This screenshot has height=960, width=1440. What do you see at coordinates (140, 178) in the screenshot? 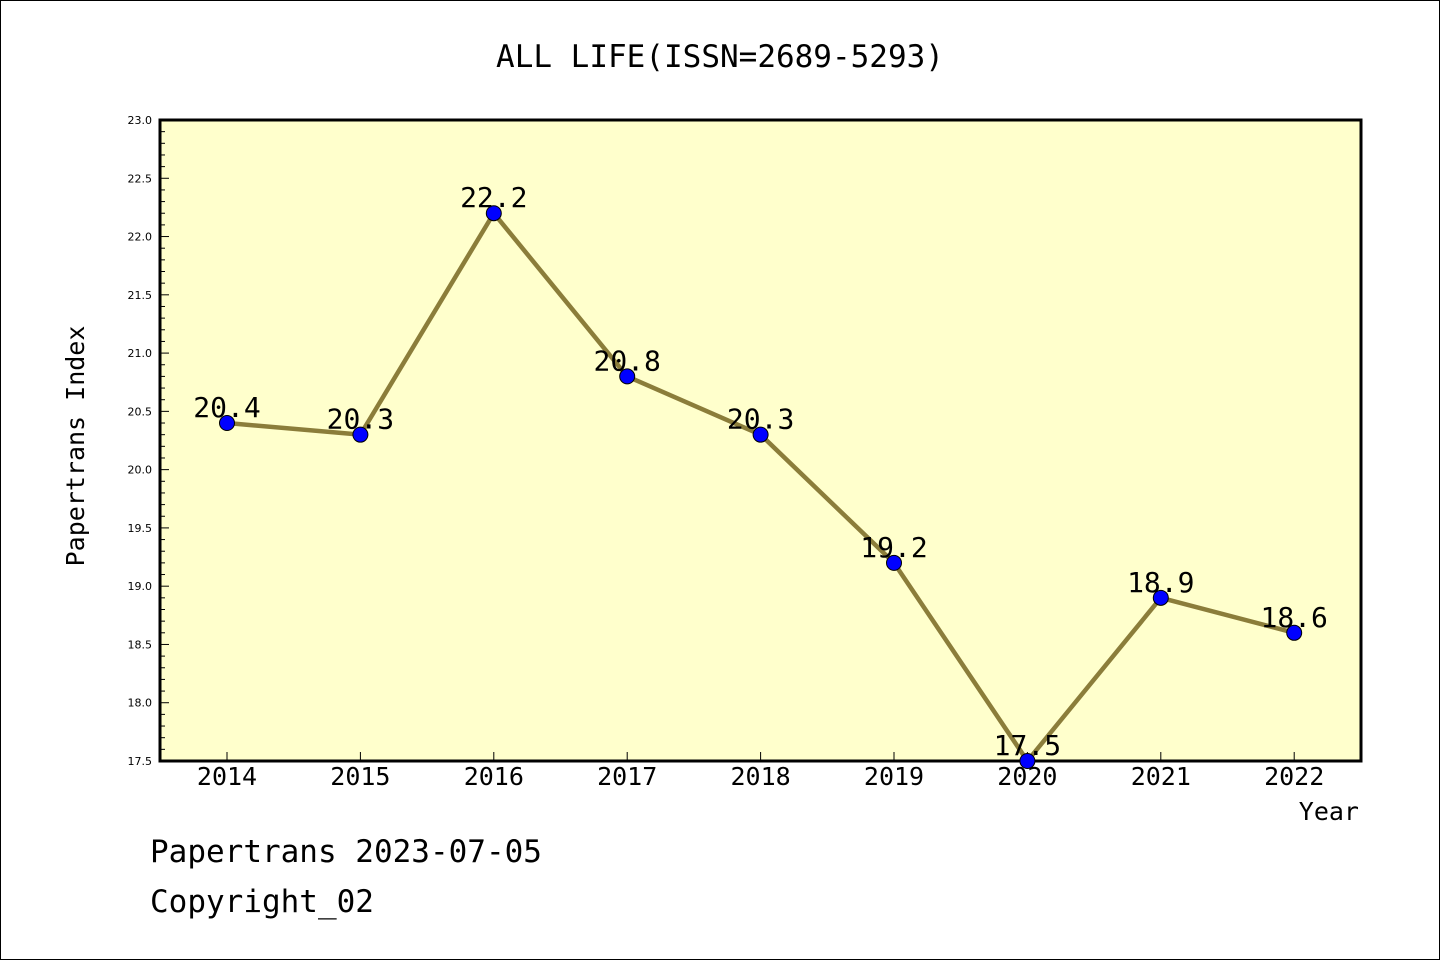
I see `y-tick-label: 22.5` at bounding box center [140, 178].